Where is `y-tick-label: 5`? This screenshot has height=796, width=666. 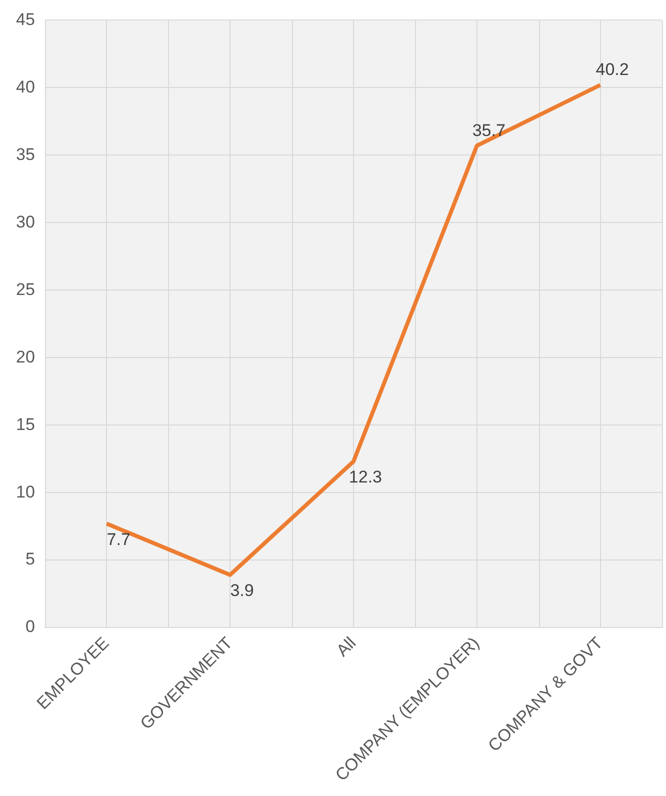
y-tick-label: 5 is located at coordinates (30, 559).